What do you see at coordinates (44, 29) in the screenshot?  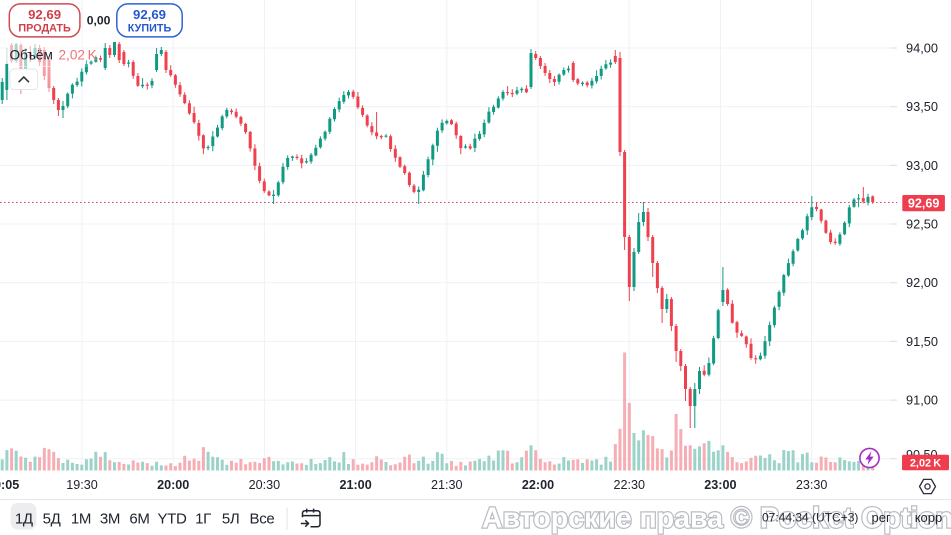 I see `svg-text: ПРОДАТЬ` at bounding box center [44, 29].